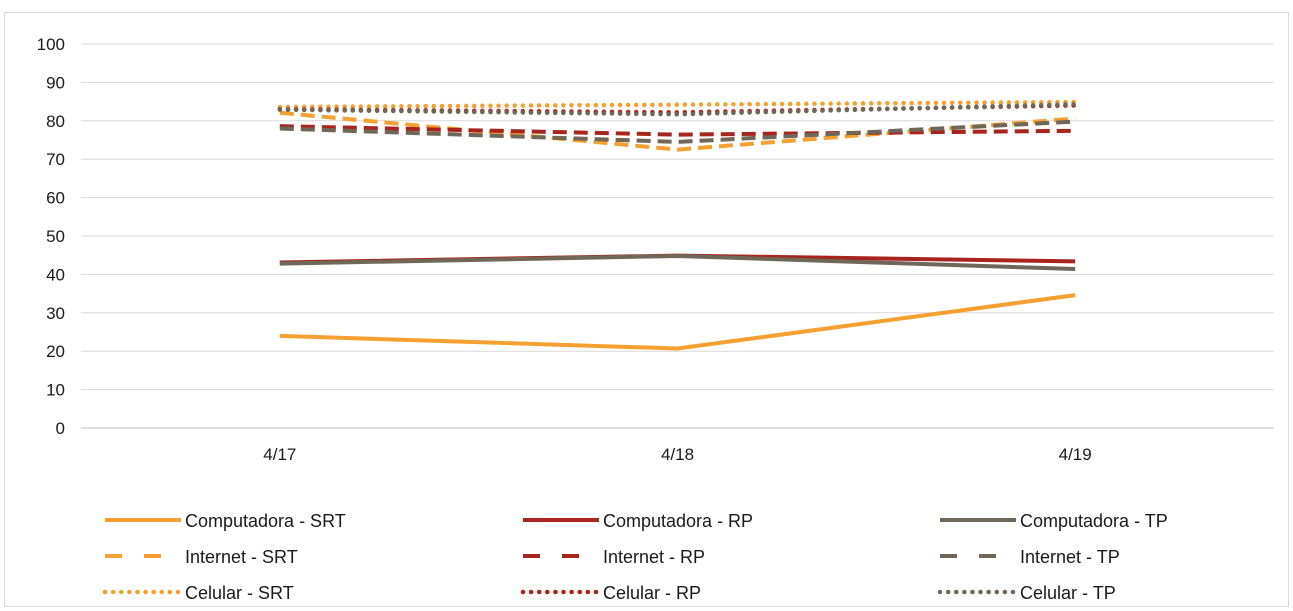 The height and width of the screenshot is (611, 1293). I want to click on y-tick-label: 90, so click(55, 82).